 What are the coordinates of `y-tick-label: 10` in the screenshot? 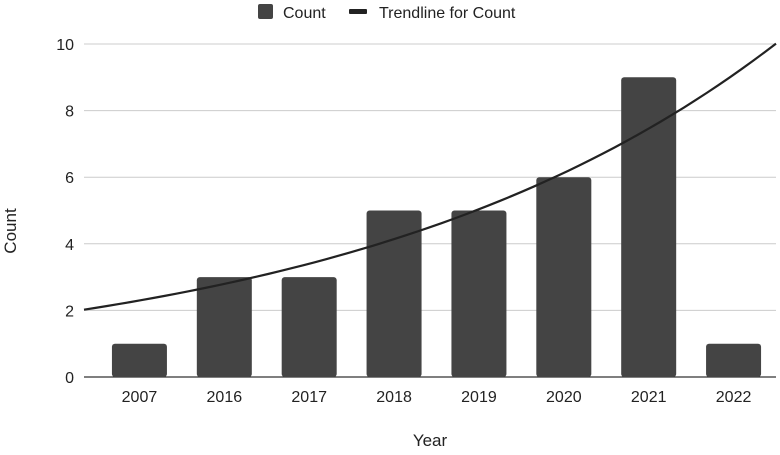 It's located at (65, 45).